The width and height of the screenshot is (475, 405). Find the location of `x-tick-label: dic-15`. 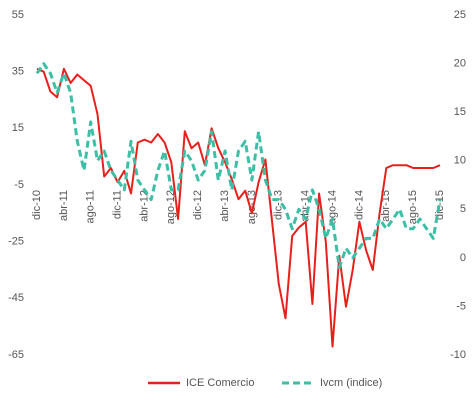

x-tick-label: dic-15 is located at coordinates (440, 205).